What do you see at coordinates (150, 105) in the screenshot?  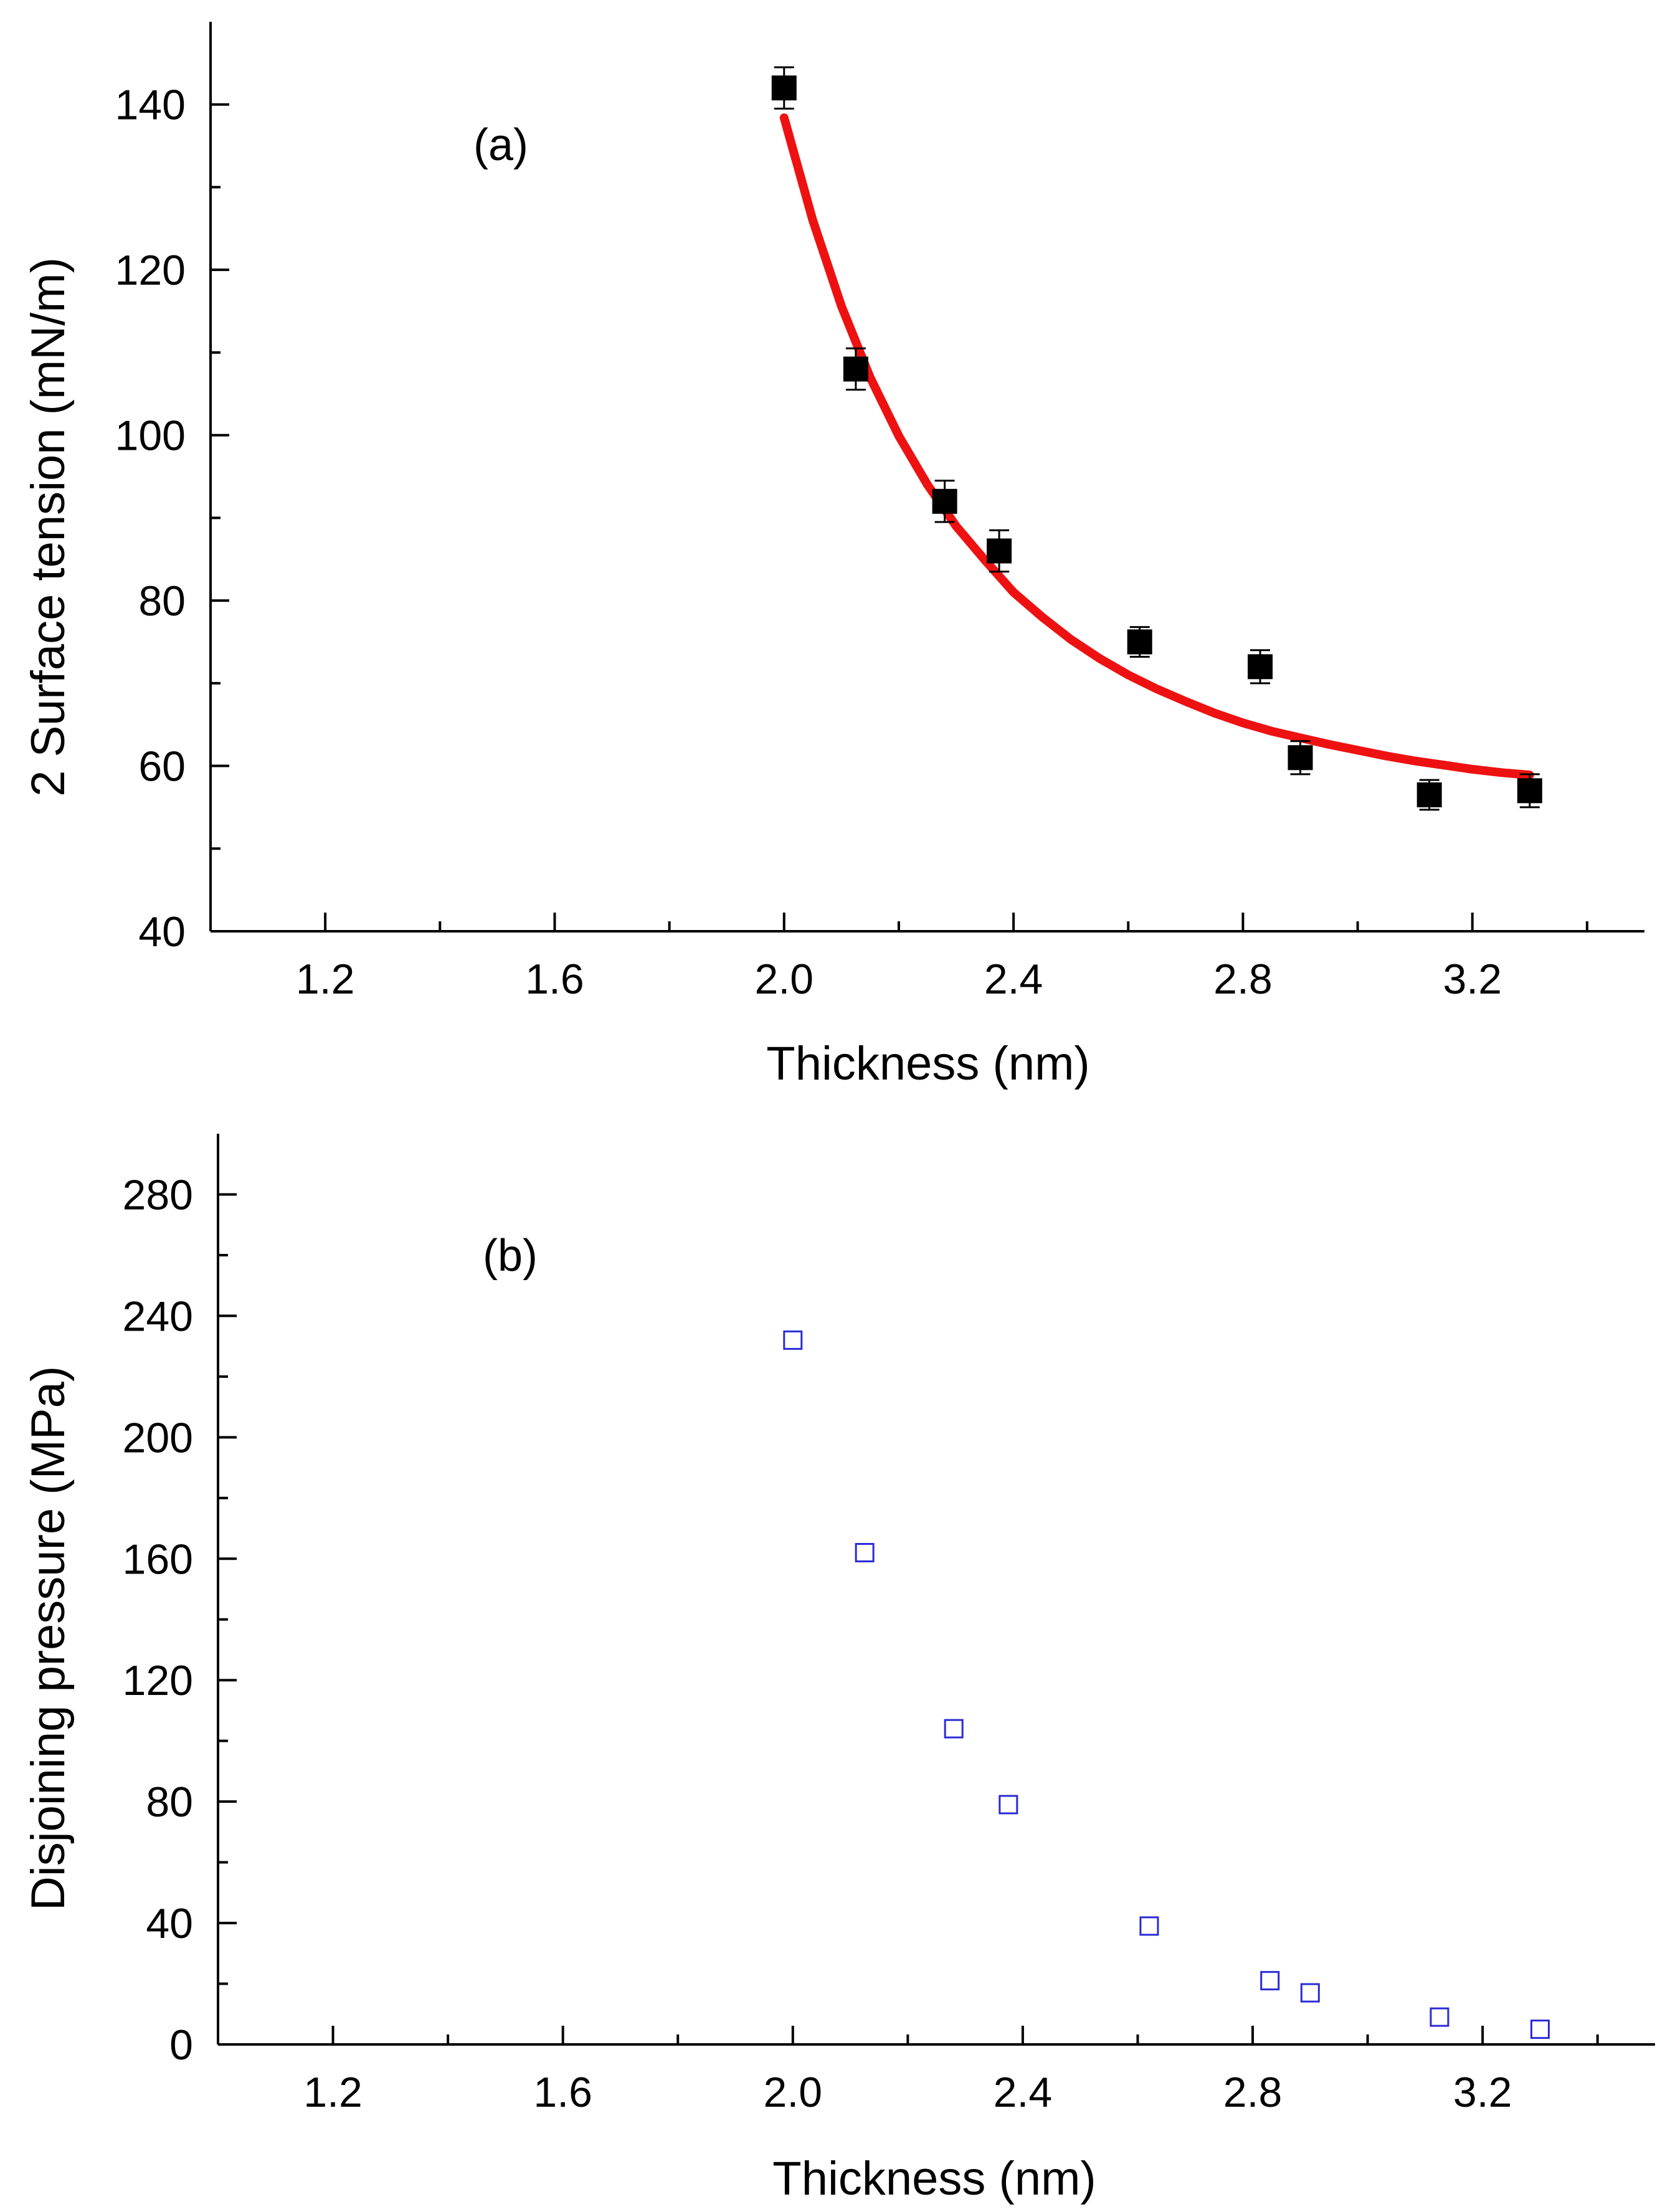 I see `panel-a-y-tick-label: 140` at bounding box center [150, 105].